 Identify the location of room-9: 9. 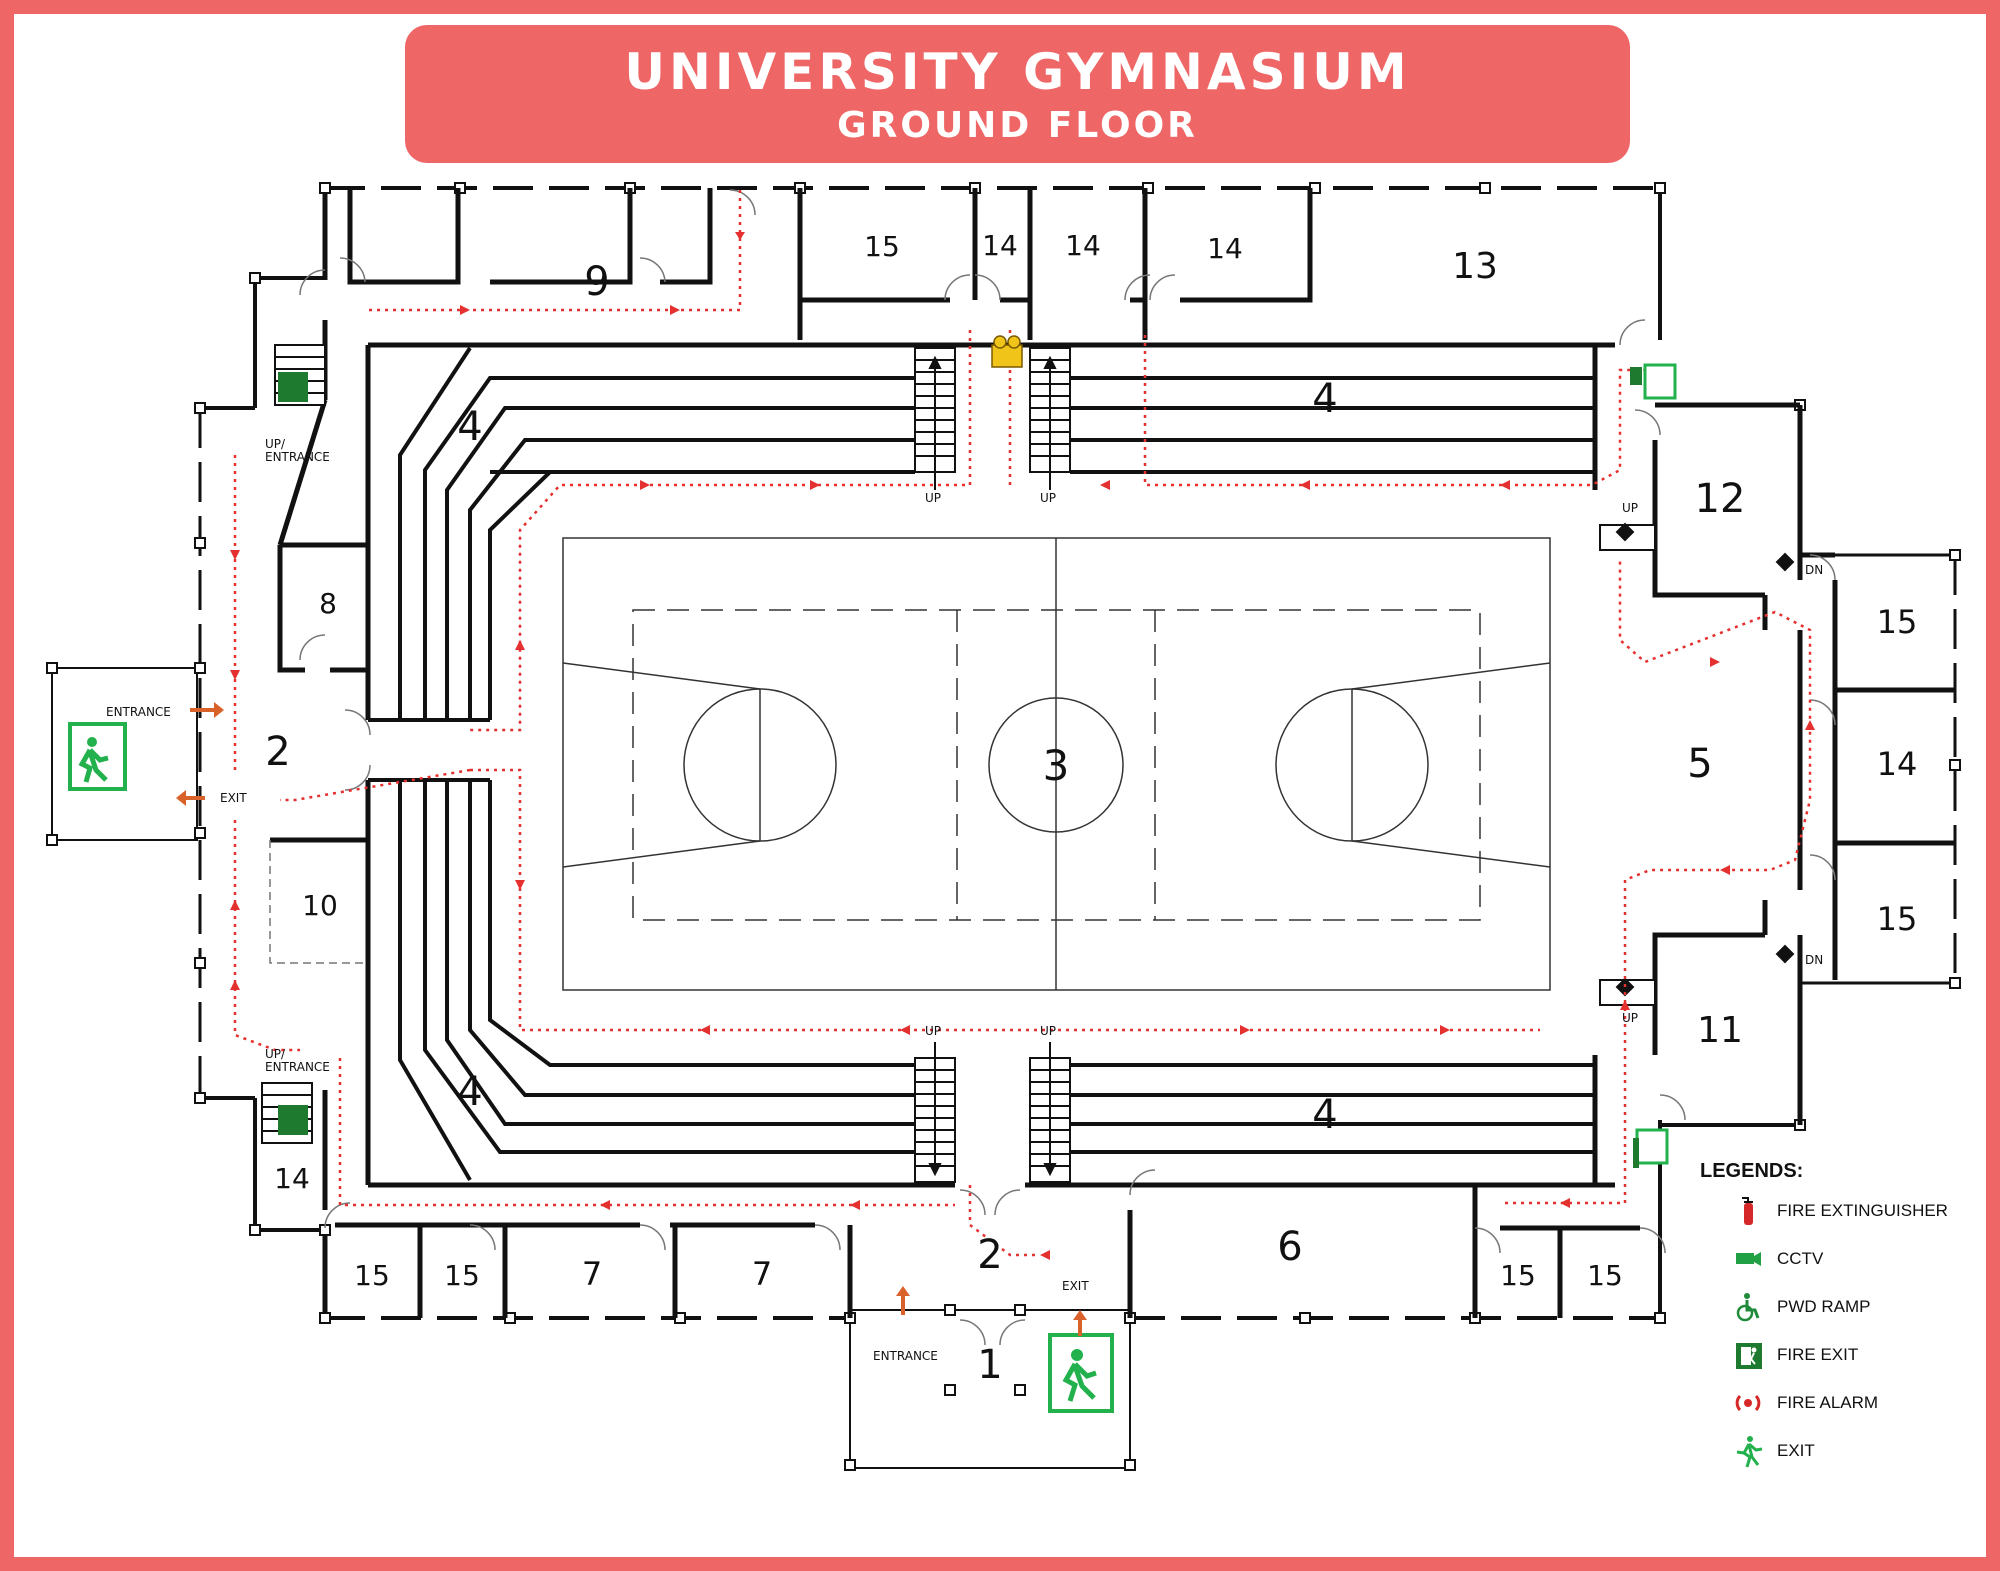
(596, 282).